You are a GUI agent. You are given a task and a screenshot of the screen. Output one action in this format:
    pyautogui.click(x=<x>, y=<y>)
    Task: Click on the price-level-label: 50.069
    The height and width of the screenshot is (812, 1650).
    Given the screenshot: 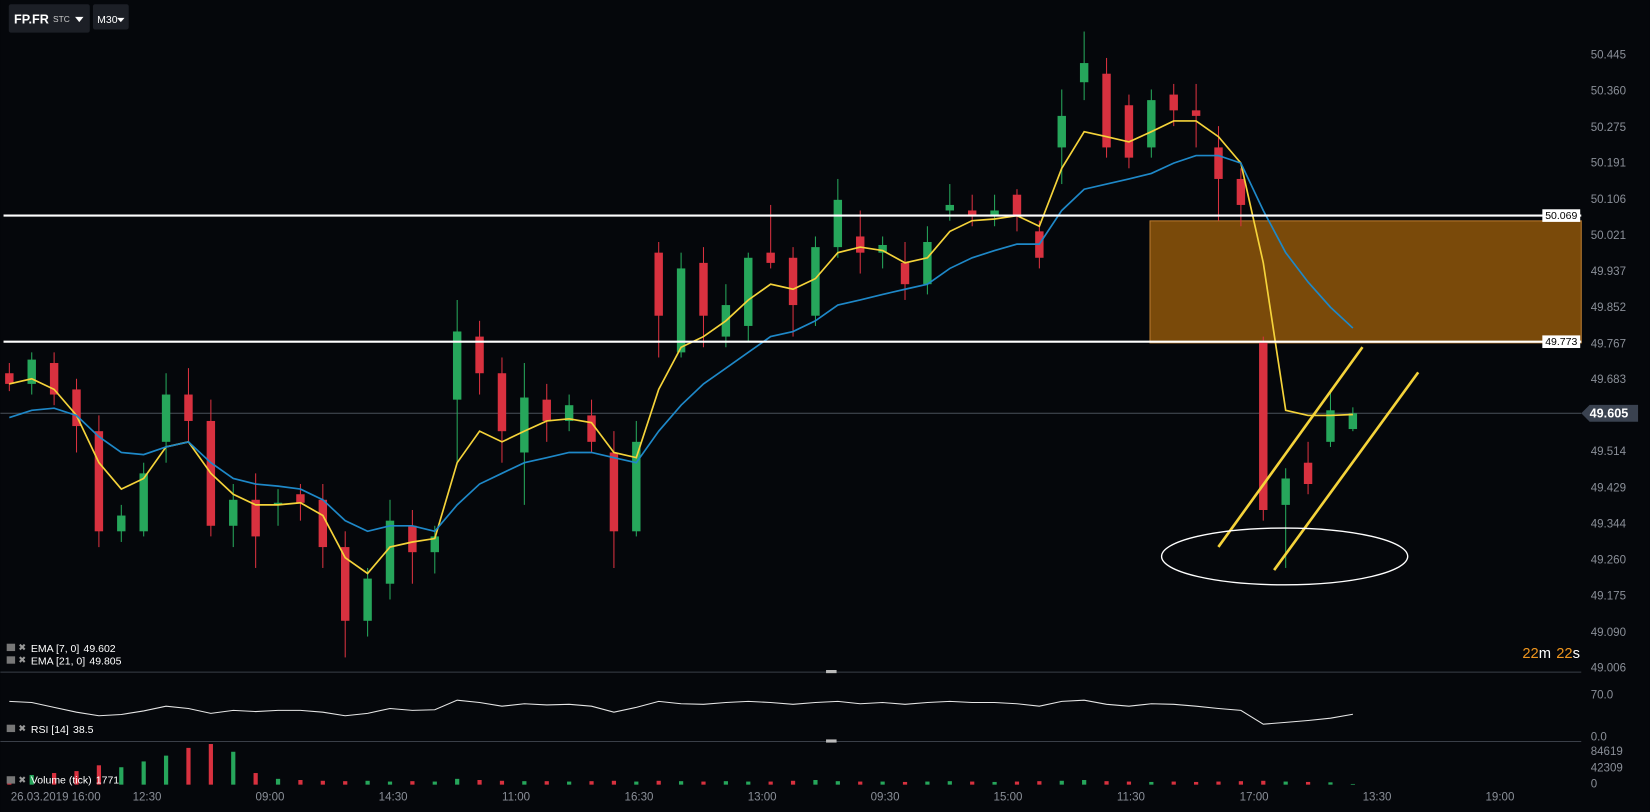 What is the action you would take?
    pyautogui.click(x=1561, y=216)
    